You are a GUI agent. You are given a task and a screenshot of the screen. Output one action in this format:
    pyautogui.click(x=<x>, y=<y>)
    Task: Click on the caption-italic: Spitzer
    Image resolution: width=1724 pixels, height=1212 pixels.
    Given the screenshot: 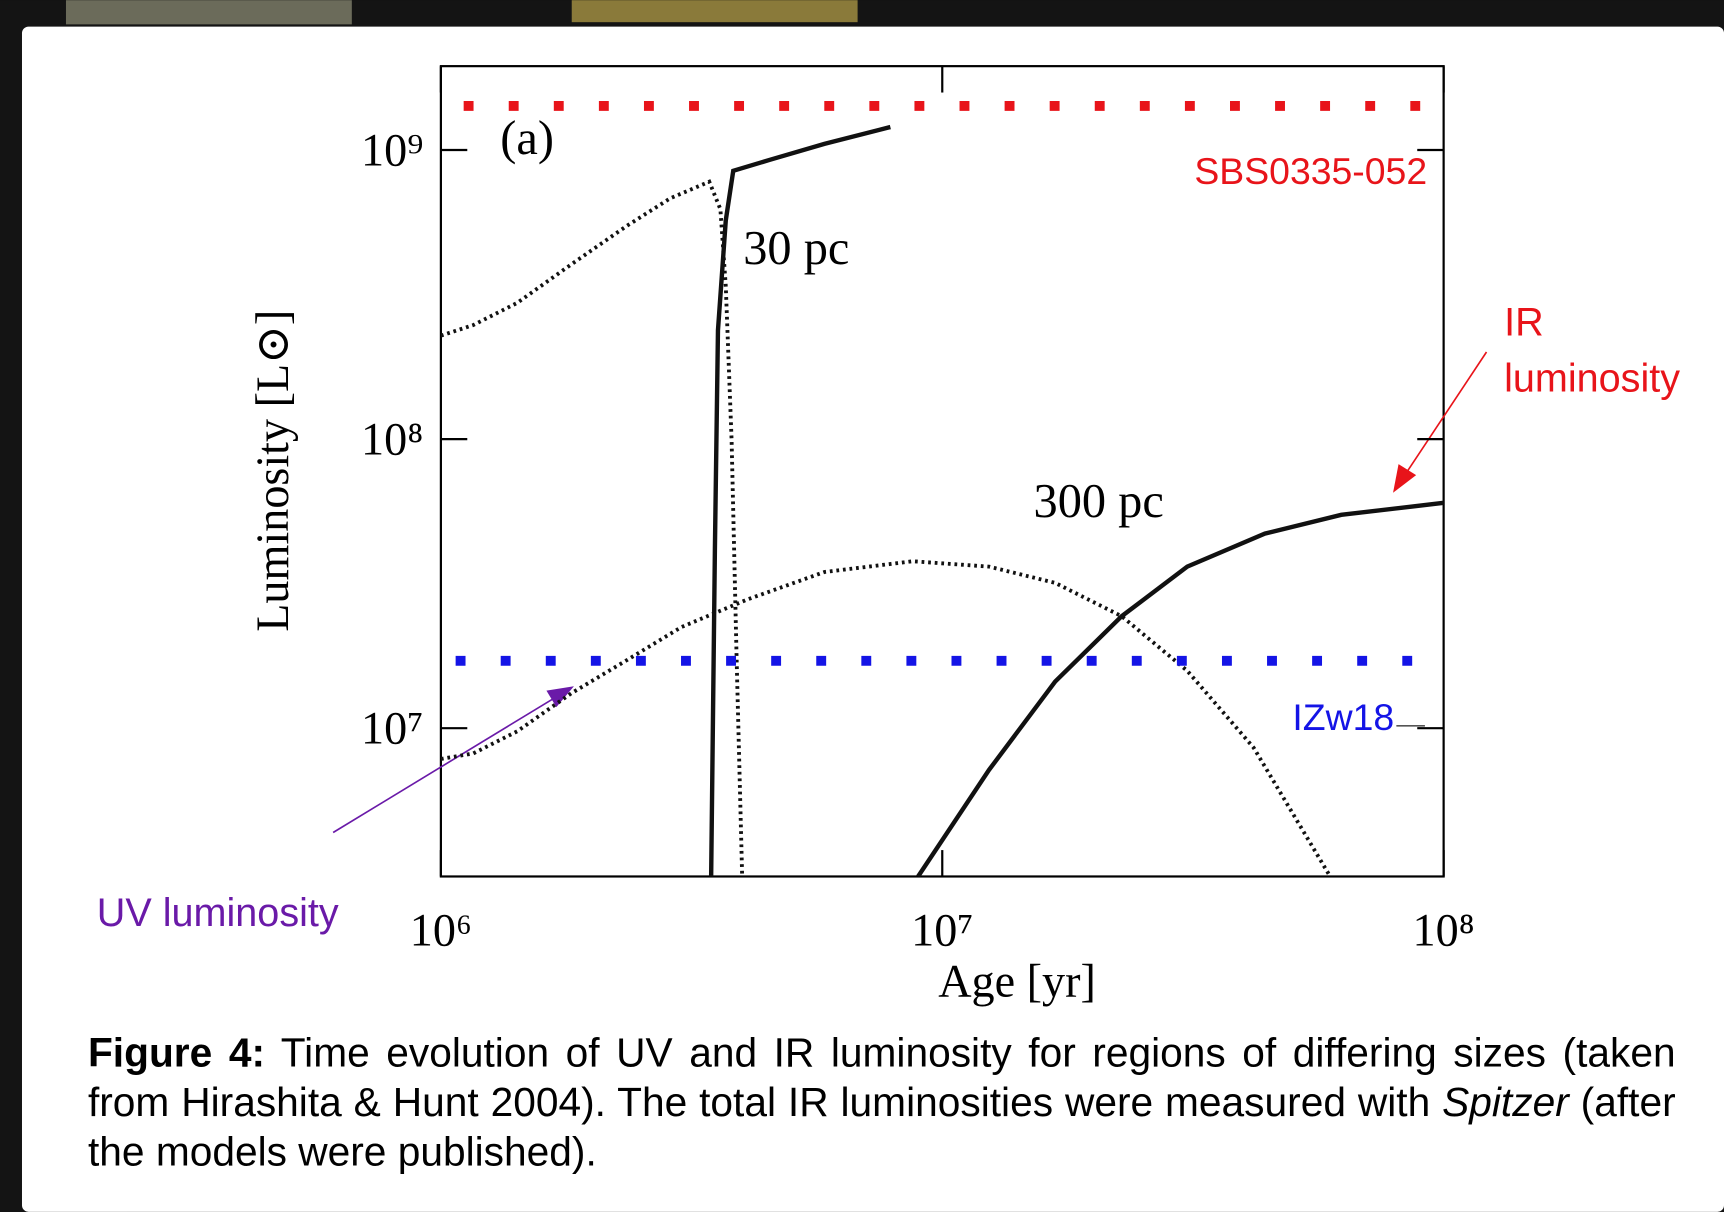 What is the action you would take?
    pyautogui.click(x=1505, y=1102)
    